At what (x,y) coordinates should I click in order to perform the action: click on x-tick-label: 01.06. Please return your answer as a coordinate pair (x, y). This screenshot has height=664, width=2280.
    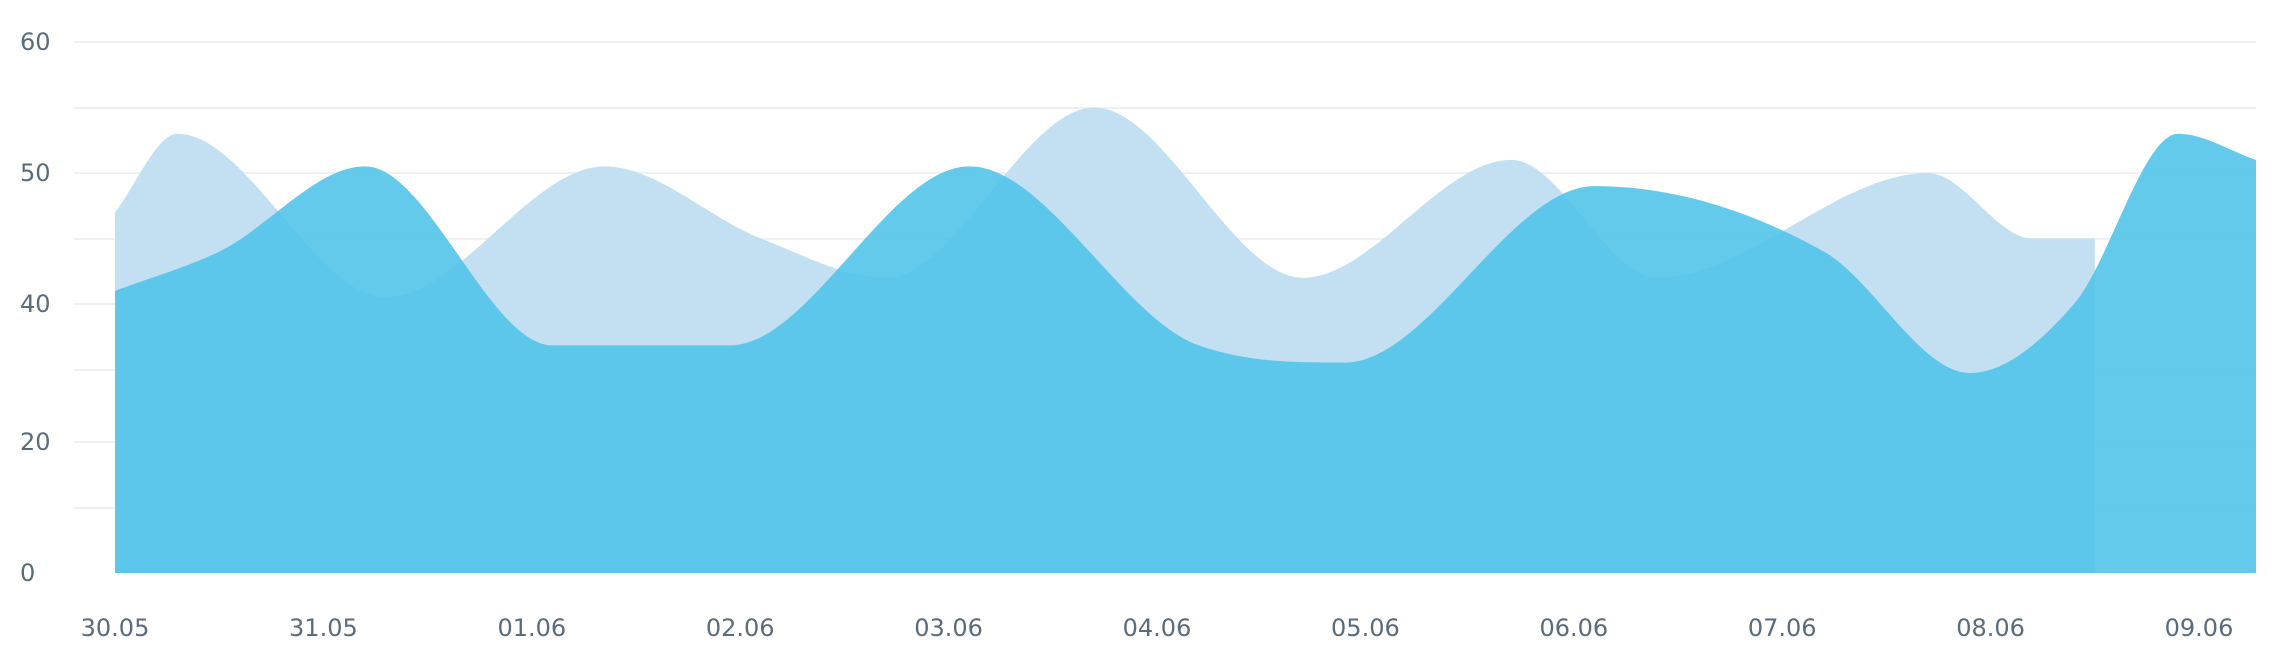
    Looking at the image, I should click on (531, 628).